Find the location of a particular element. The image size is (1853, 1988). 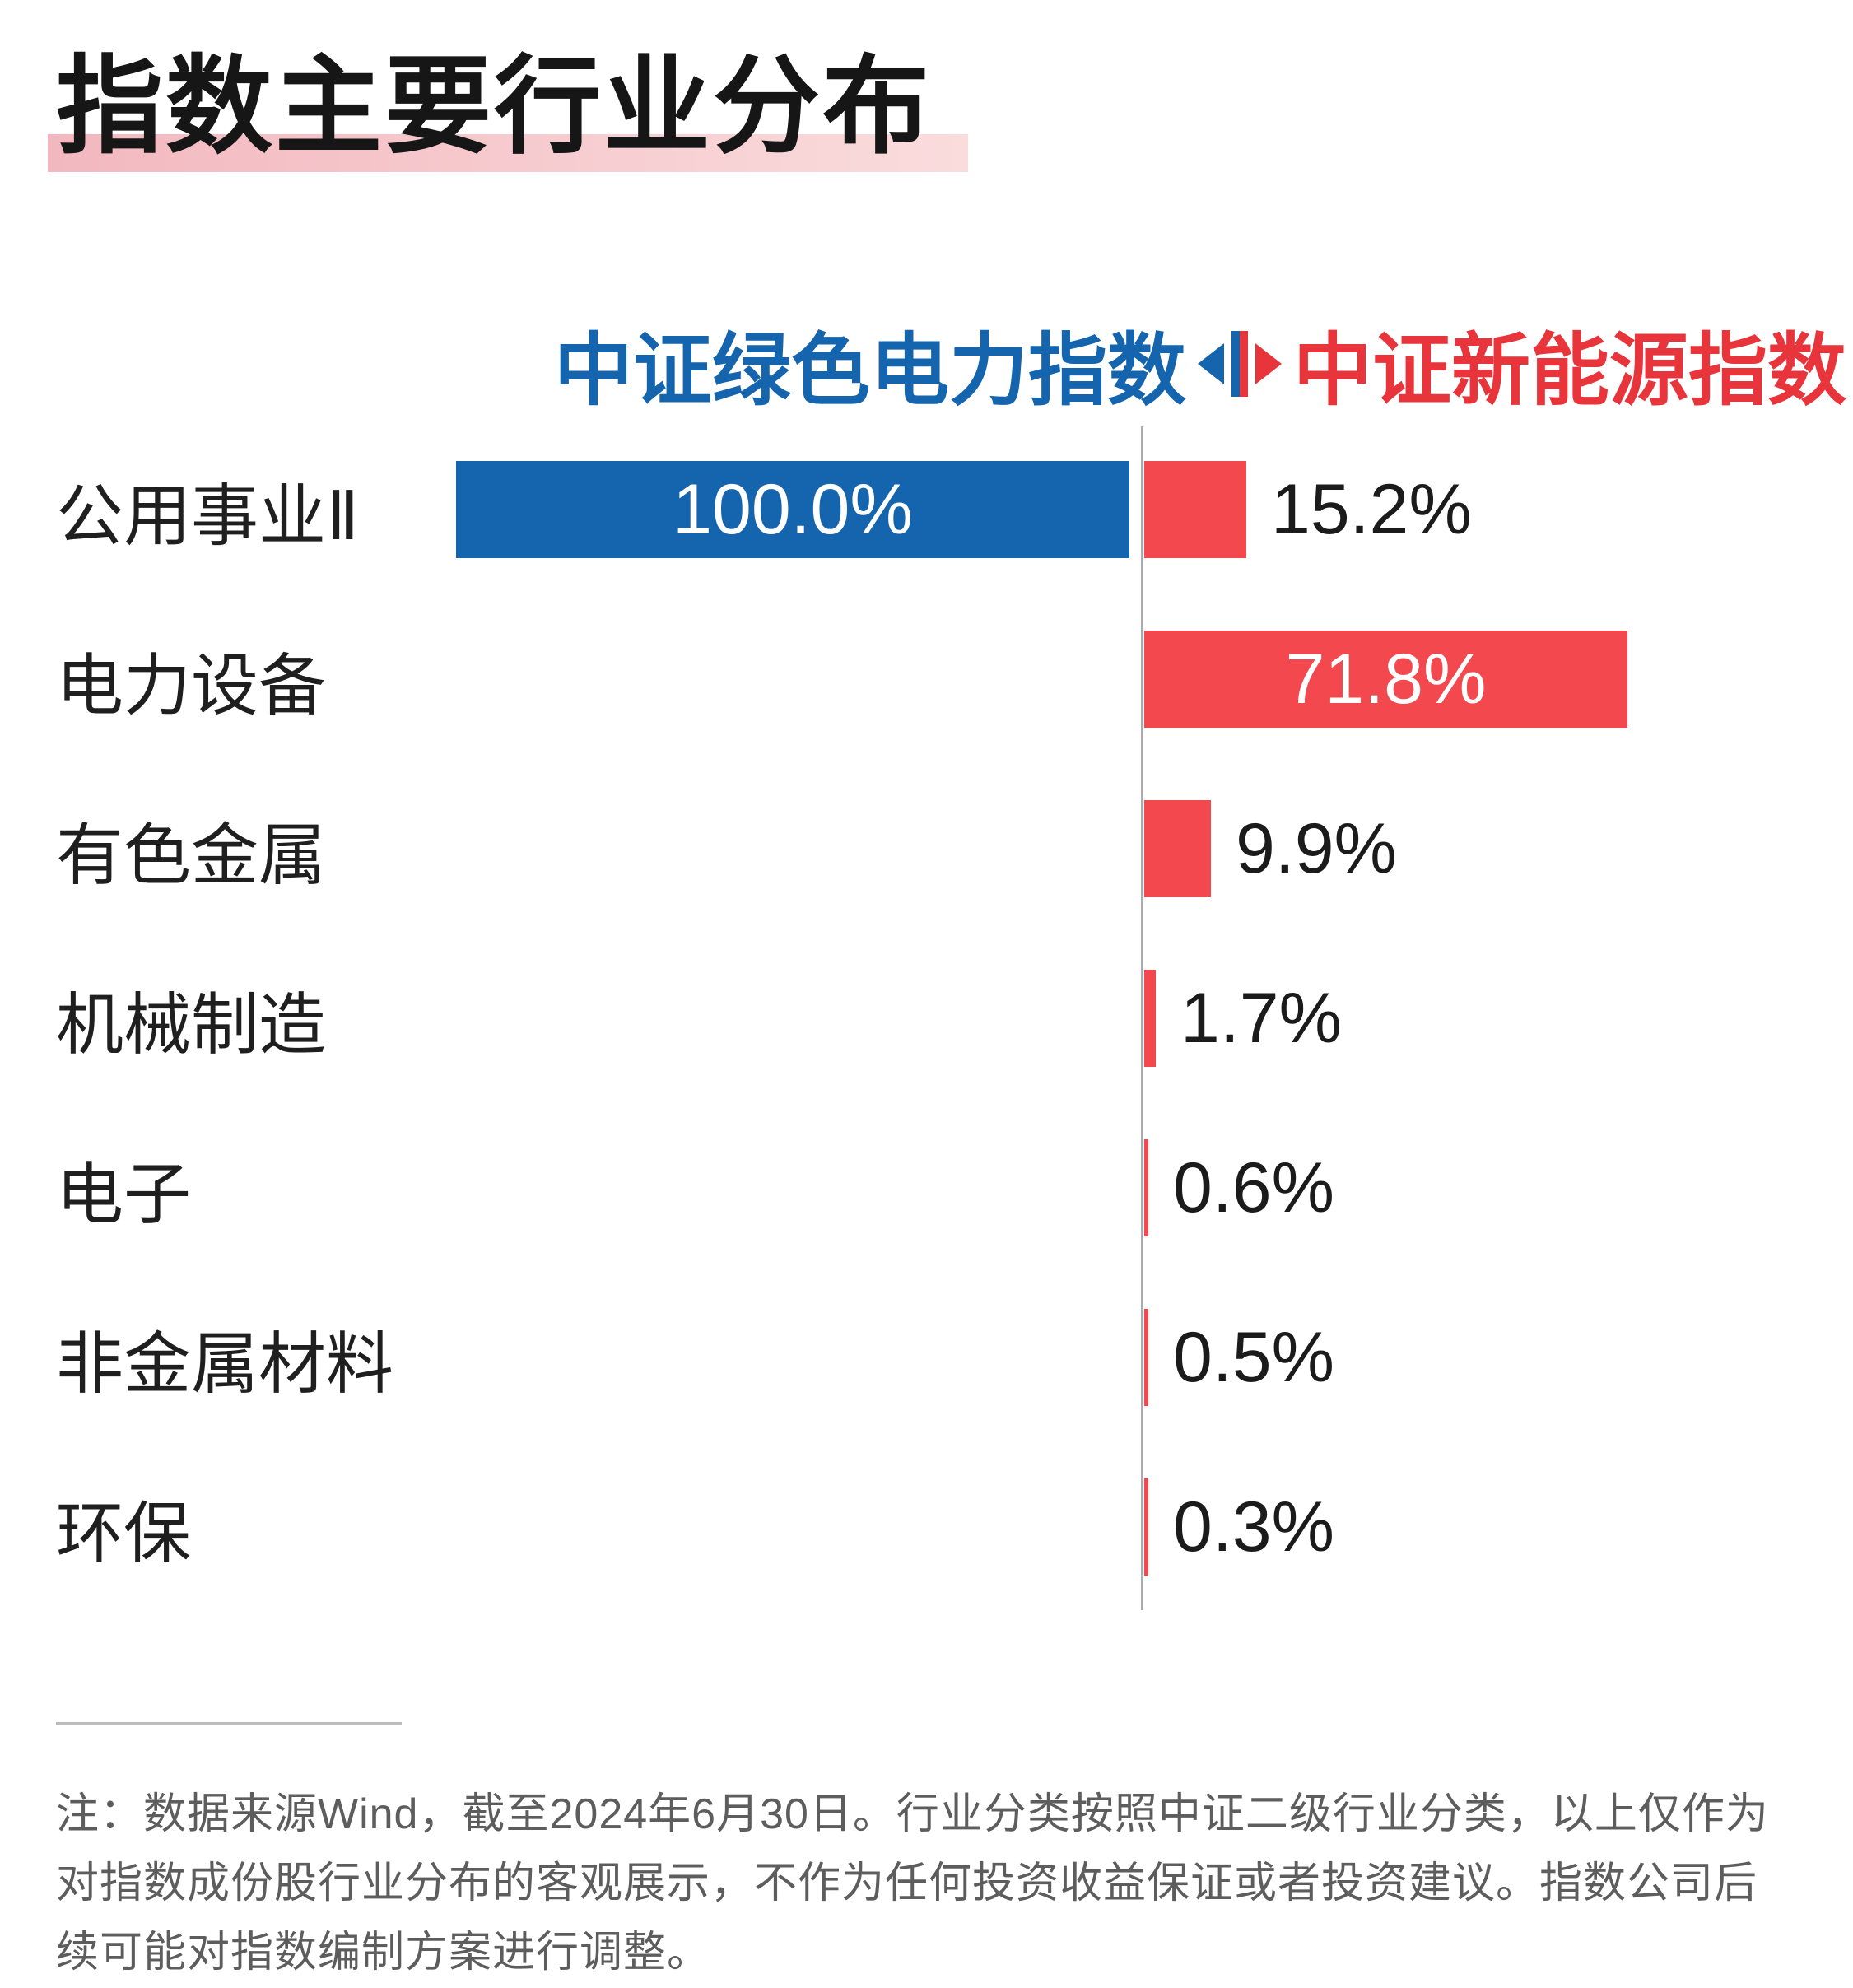

right-bar-value: 15.2% is located at coordinates (1371, 509).